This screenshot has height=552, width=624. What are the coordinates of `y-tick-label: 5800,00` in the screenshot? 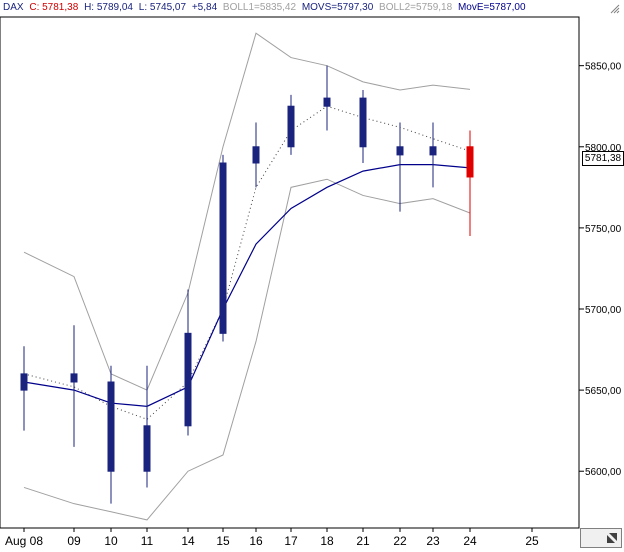 It's located at (603, 148).